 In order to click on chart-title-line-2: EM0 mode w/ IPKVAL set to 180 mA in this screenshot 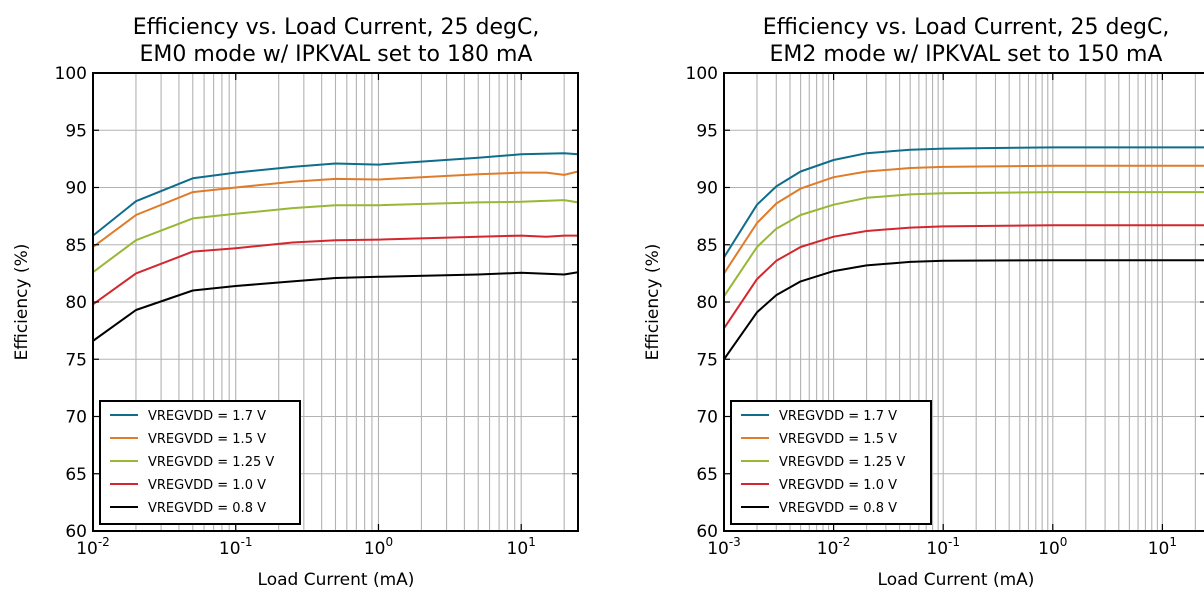, I will do `click(336, 54)`.